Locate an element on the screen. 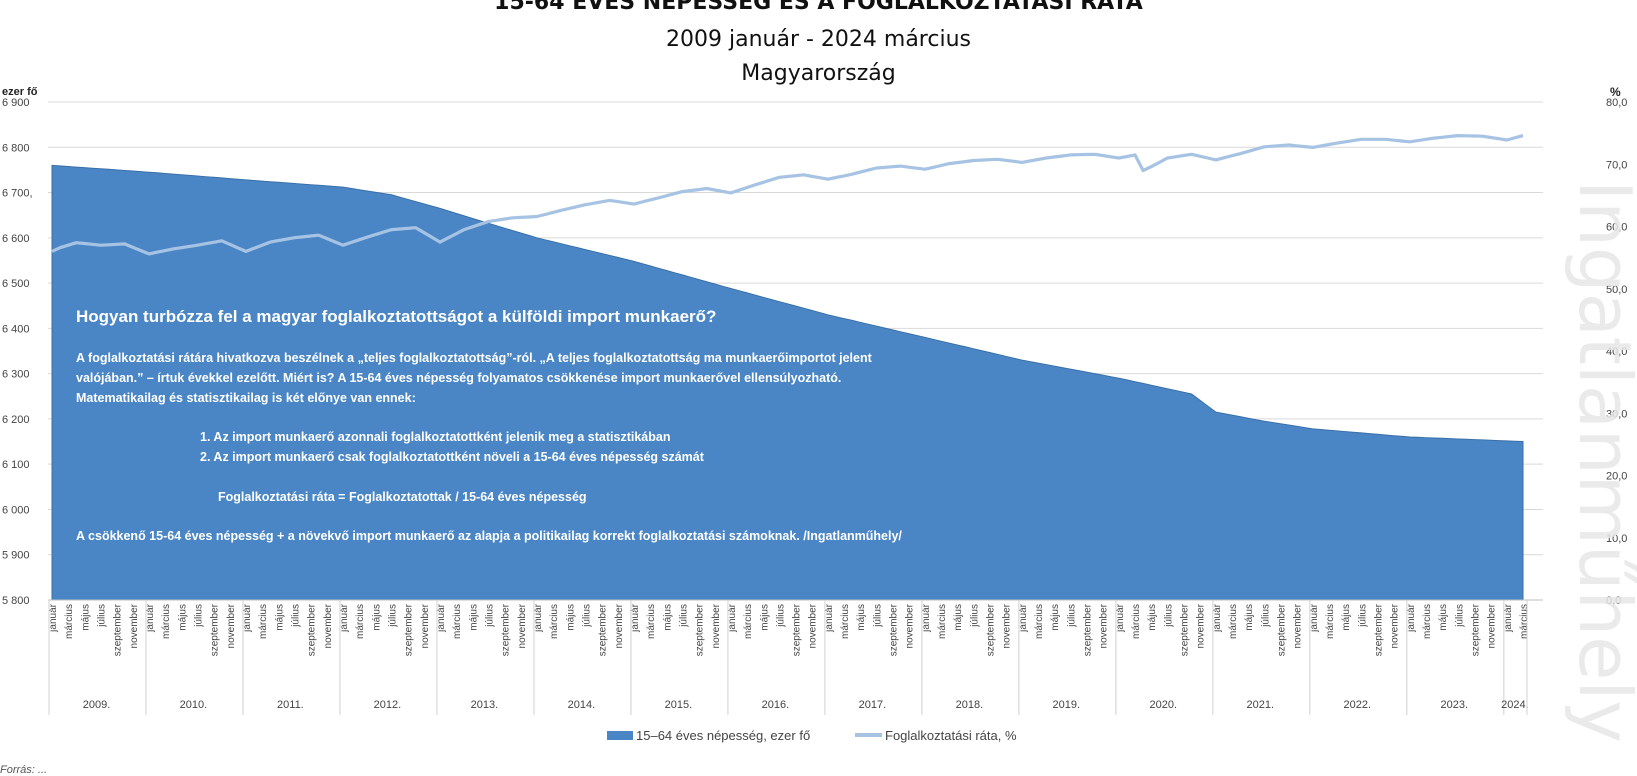 The height and width of the screenshot is (776, 1637). left-tick-label: 6 700, is located at coordinates (17, 194).